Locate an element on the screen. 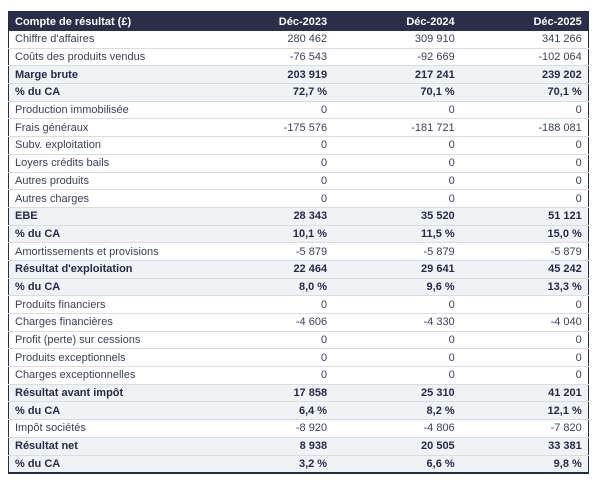 The image size is (600, 485). table-row: EBE 28 343 35 520 51 121 is located at coordinates (298, 216).